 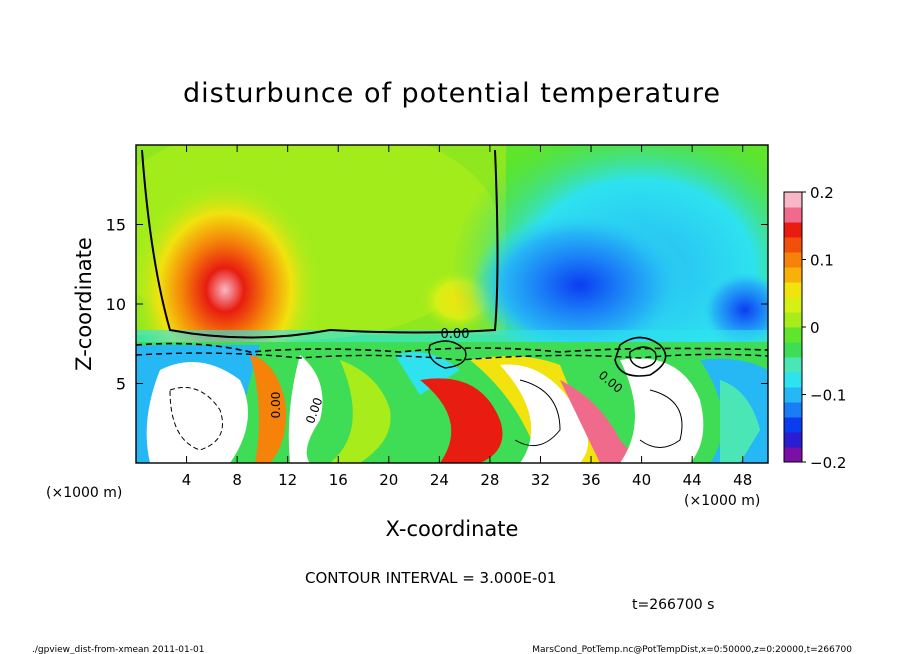 I want to click on colorbar: 0.2 0.1 0 −0.1 −0.2, so click(x=814, y=328).